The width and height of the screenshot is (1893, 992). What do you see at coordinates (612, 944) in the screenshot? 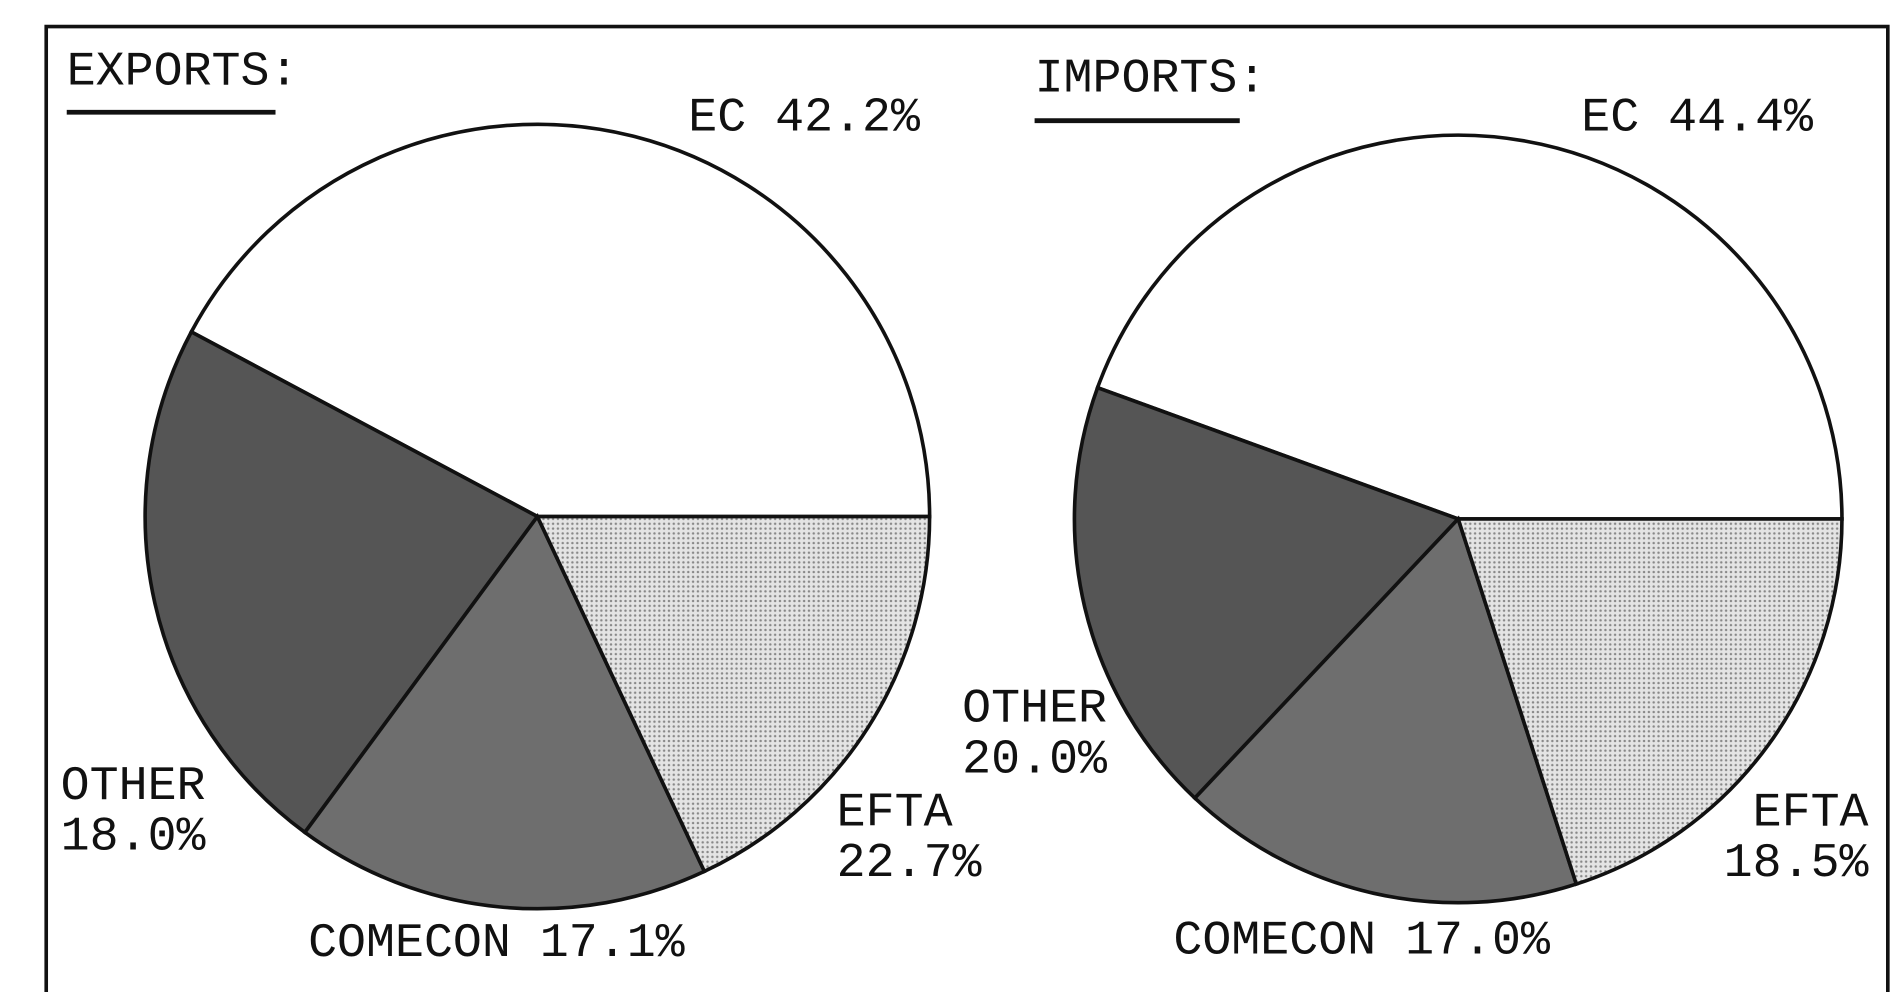
I see `value-label: 17.1%` at bounding box center [612, 944].